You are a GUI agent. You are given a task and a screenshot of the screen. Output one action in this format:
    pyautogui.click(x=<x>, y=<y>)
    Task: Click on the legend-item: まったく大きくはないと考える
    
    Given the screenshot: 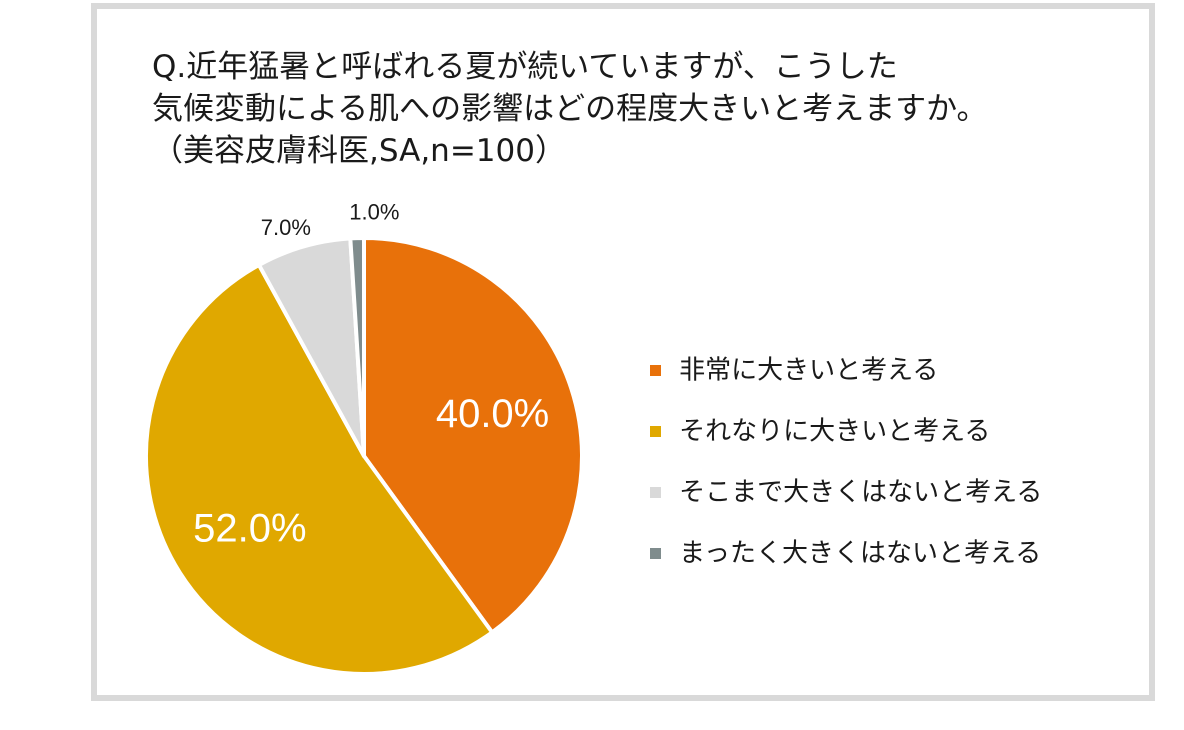 What is the action you would take?
    pyautogui.click(x=846, y=561)
    